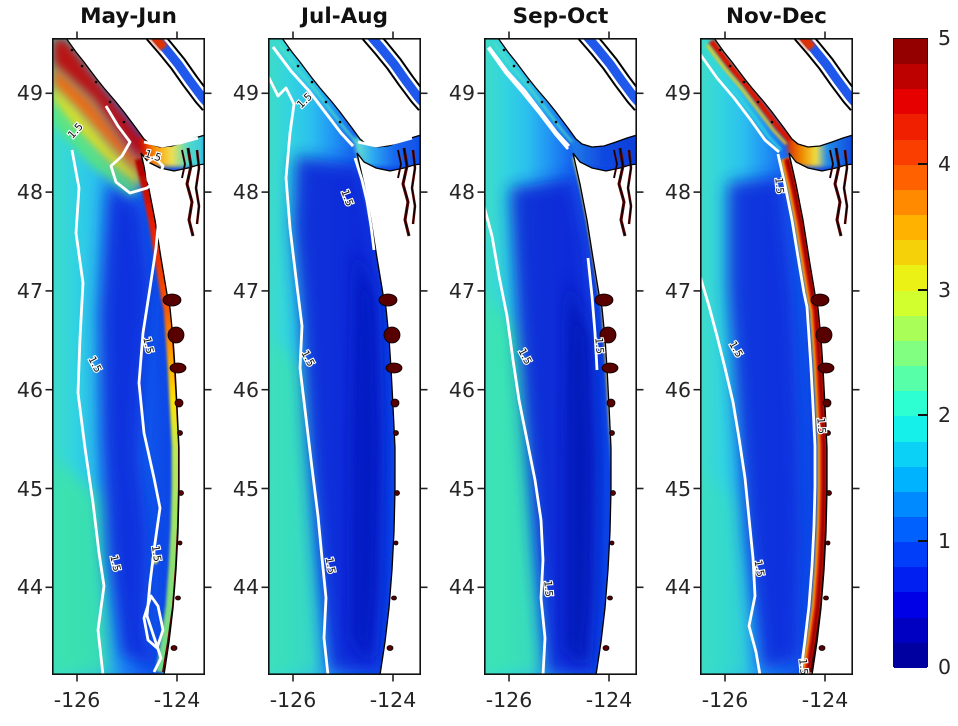 Image resolution: width=958 pixels, height=726 pixels. Describe the element at coordinates (776, 16) in the screenshot. I see `panel-title: Nov-Dec` at that location.